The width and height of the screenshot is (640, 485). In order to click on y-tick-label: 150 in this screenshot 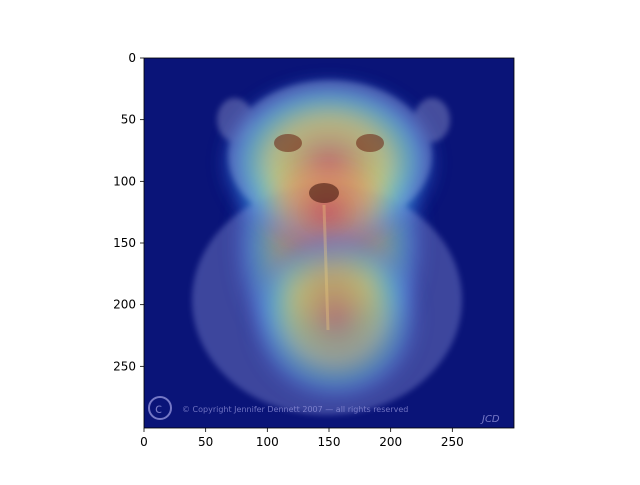, I will do `click(124, 243)`.